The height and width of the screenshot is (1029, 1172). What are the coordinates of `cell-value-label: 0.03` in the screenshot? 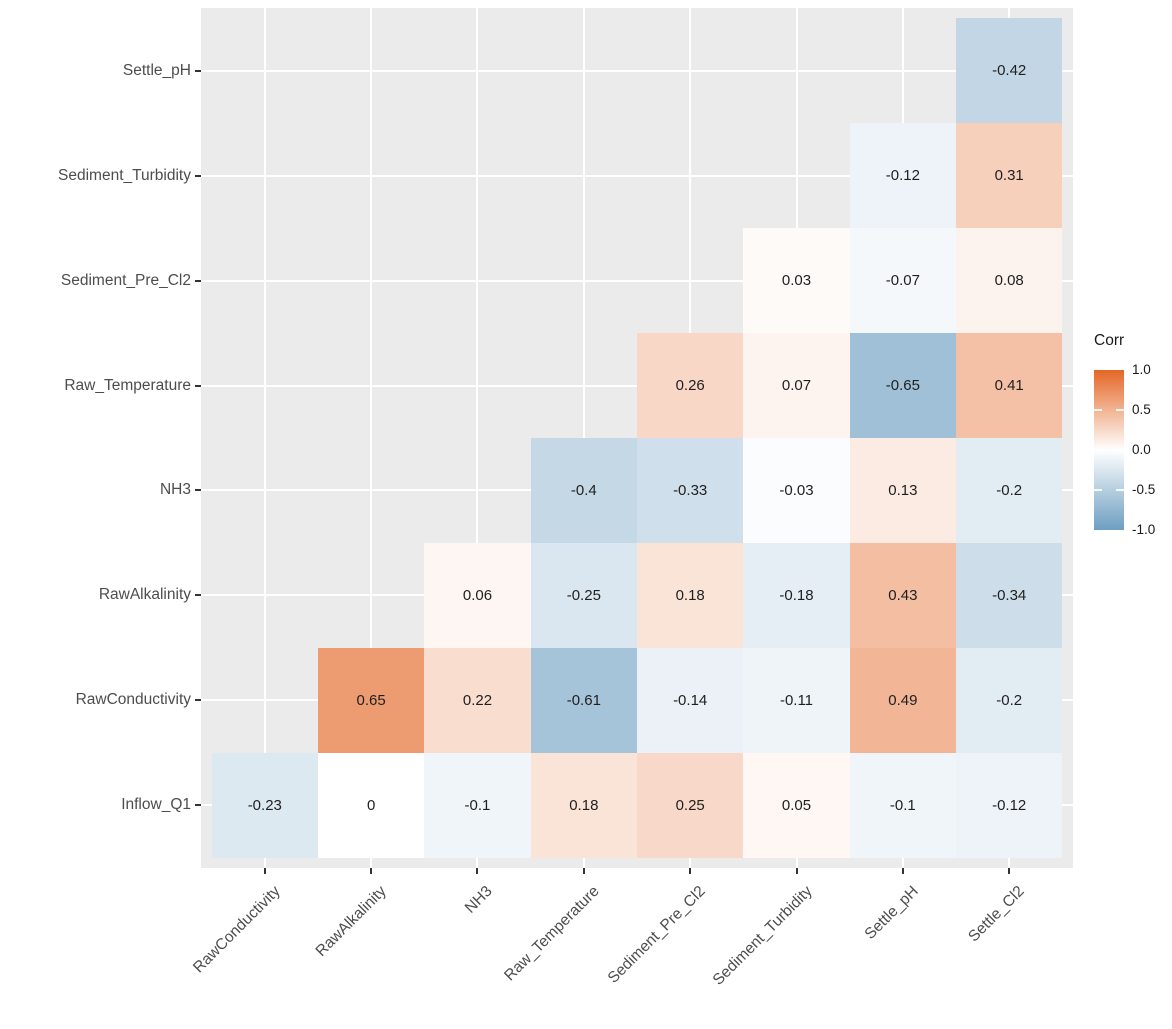 It's located at (796, 281).